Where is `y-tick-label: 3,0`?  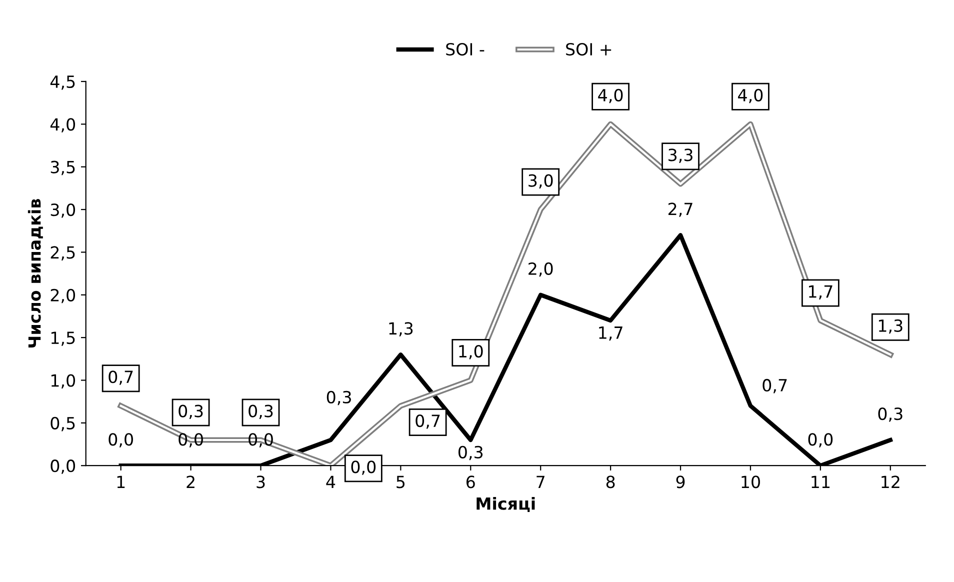 y-tick-label: 3,0 is located at coordinates (63, 210).